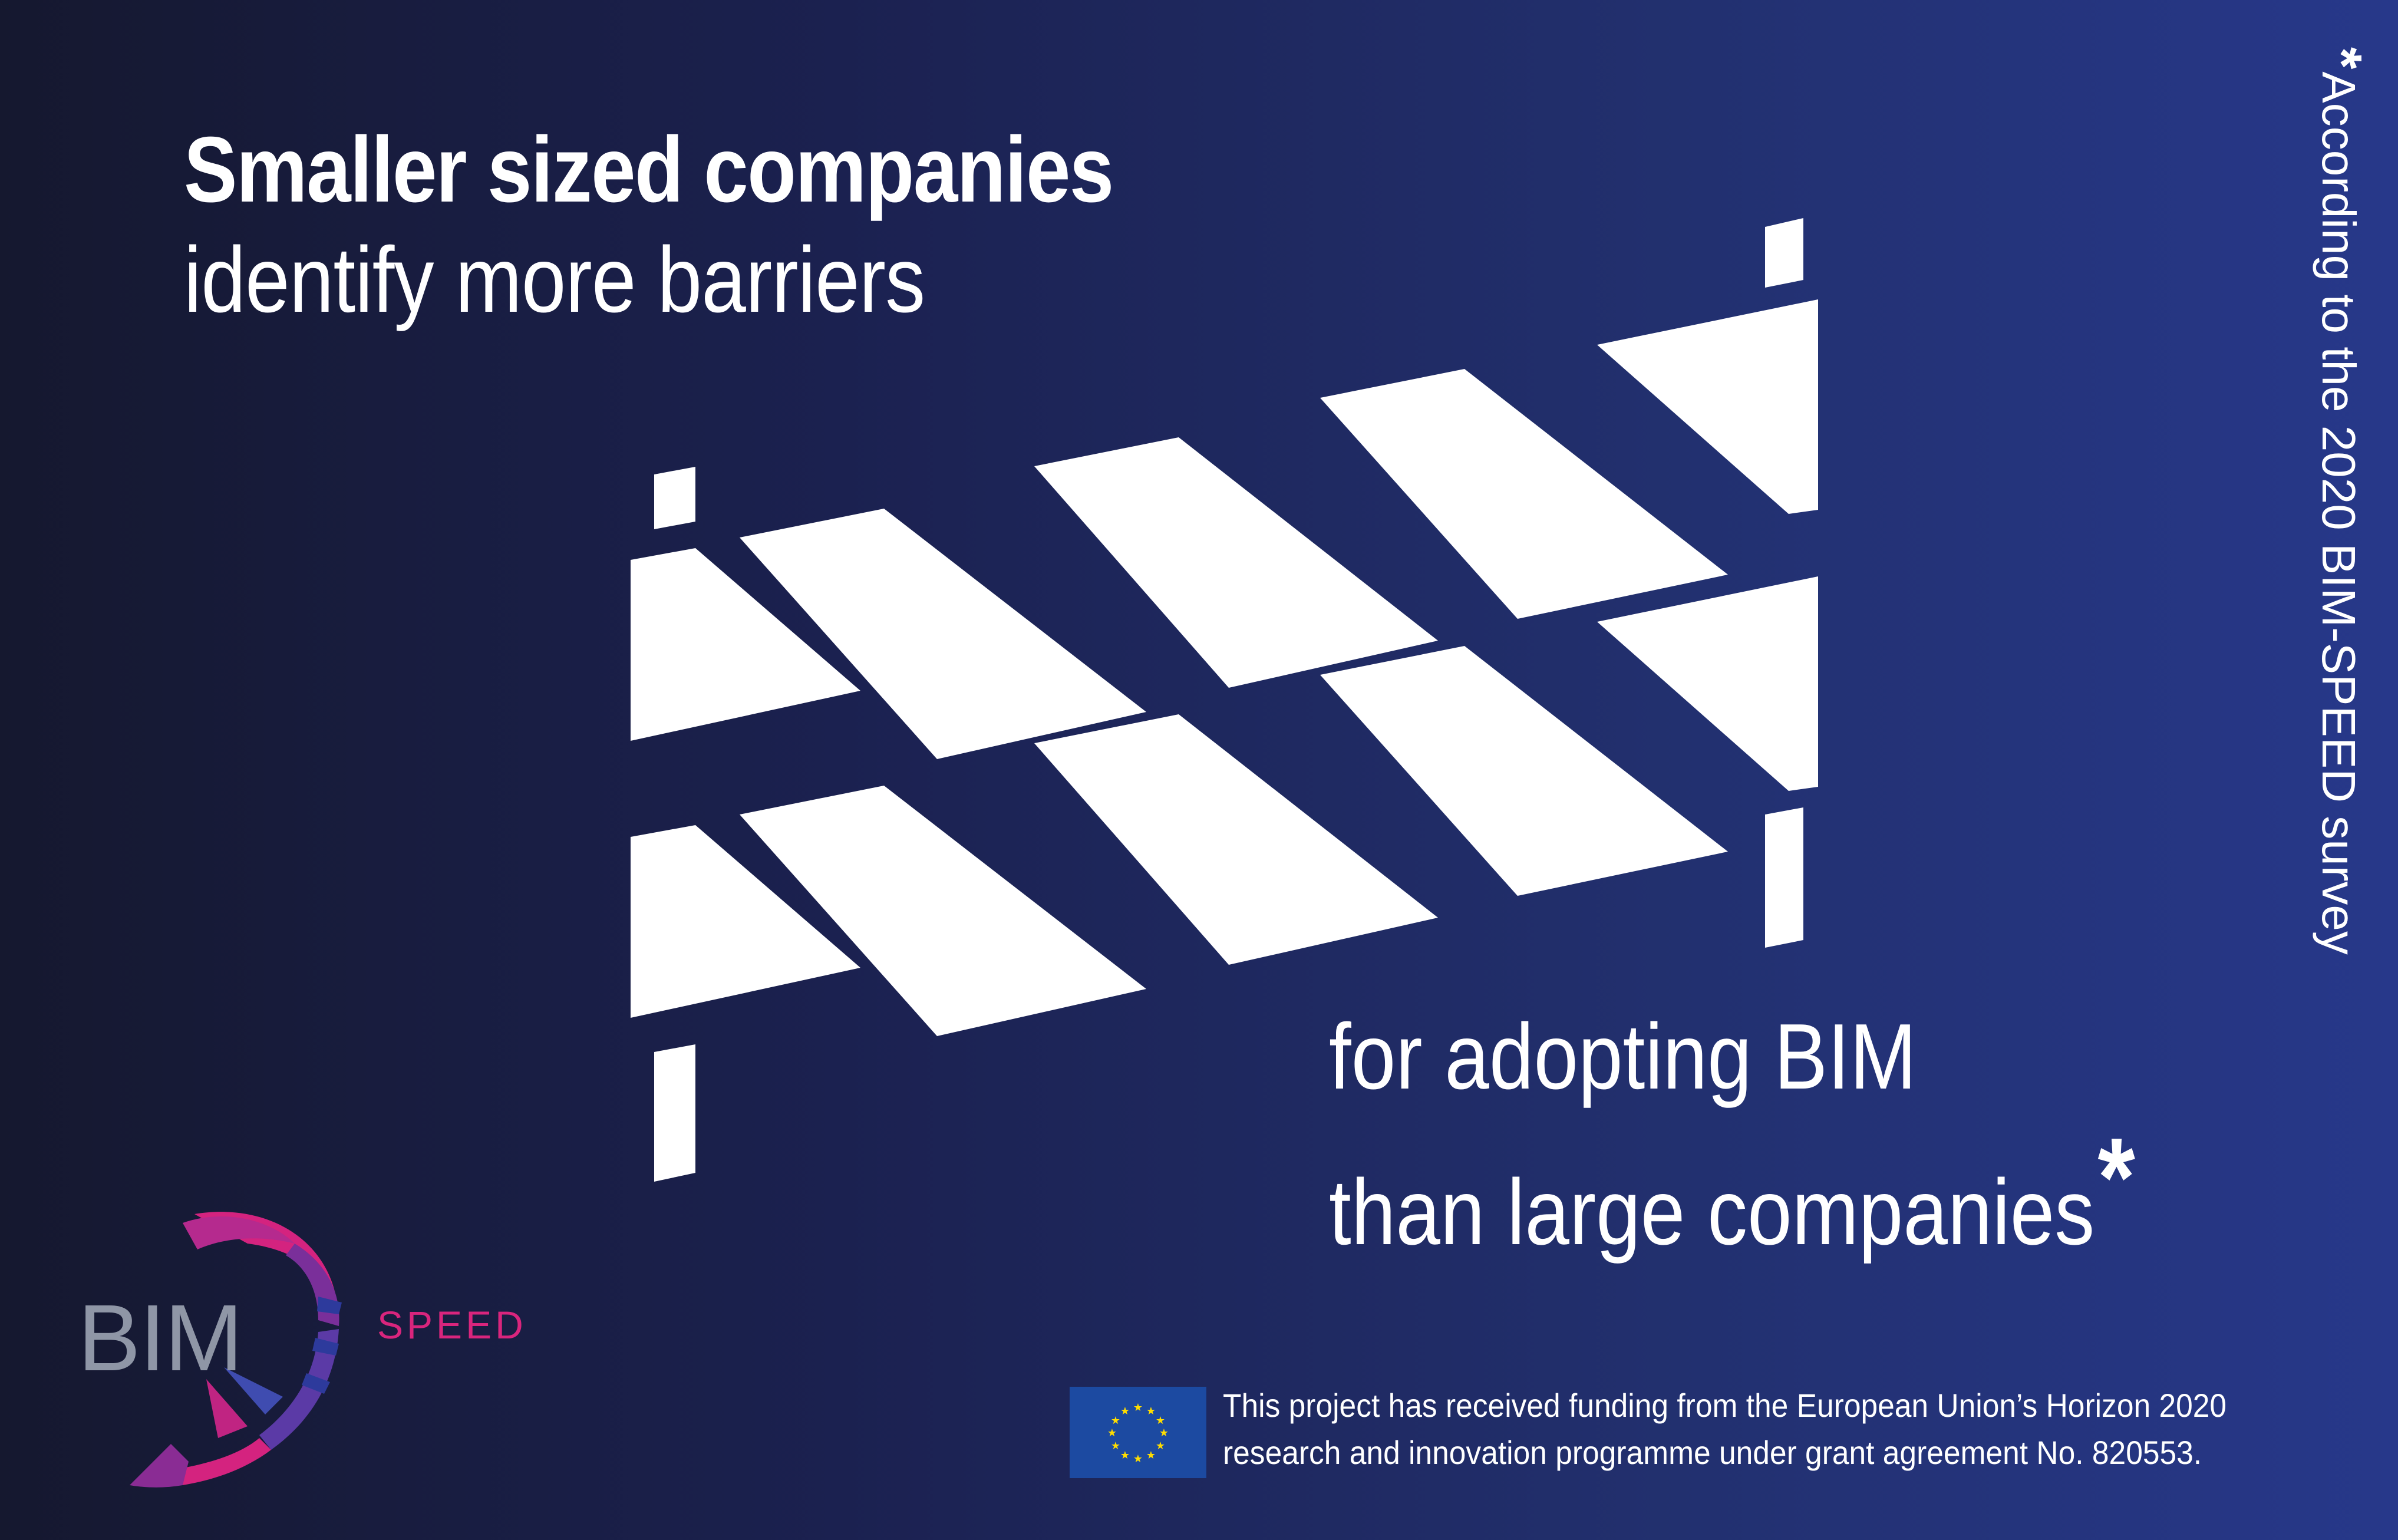 The height and width of the screenshot is (1540, 2398). What do you see at coordinates (1623, 1057) in the screenshot?
I see `tagline-line-1: for adopting BIM` at bounding box center [1623, 1057].